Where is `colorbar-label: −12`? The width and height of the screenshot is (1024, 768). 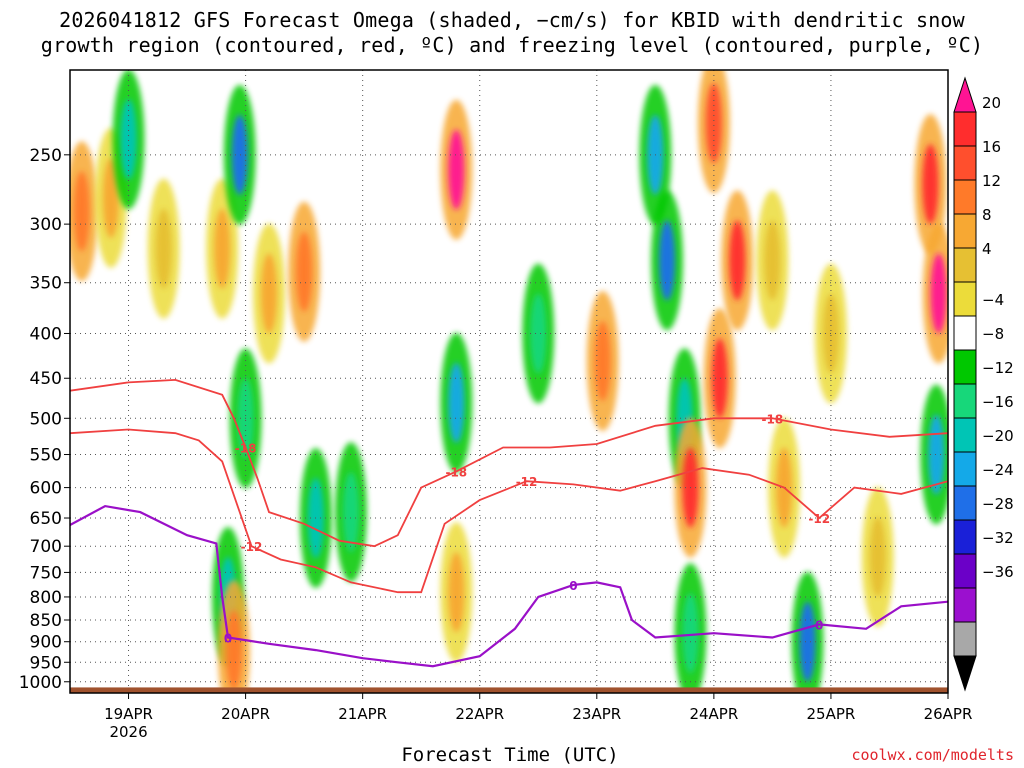
colorbar-label: −12 is located at coordinates (998, 368).